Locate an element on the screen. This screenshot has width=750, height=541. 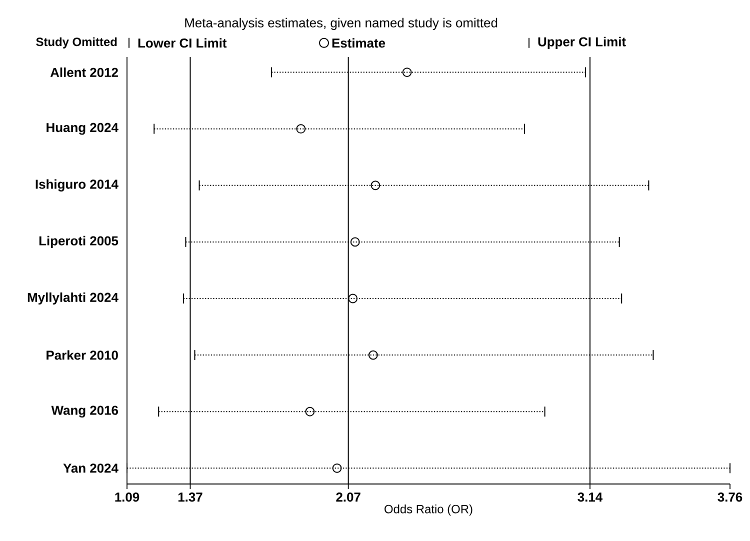
legend-label: Estimate is located at coordinates (359, 43).